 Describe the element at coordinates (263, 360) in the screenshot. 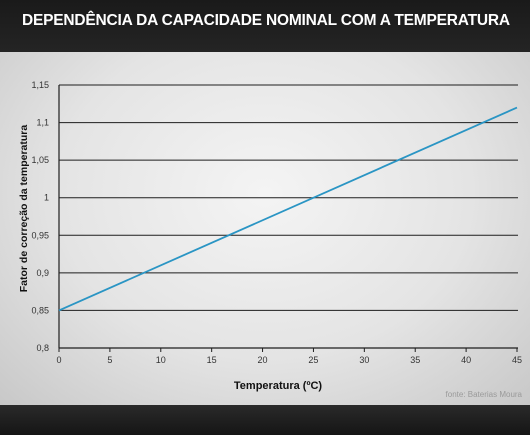

I see `x-tick-label: 20` at that location.